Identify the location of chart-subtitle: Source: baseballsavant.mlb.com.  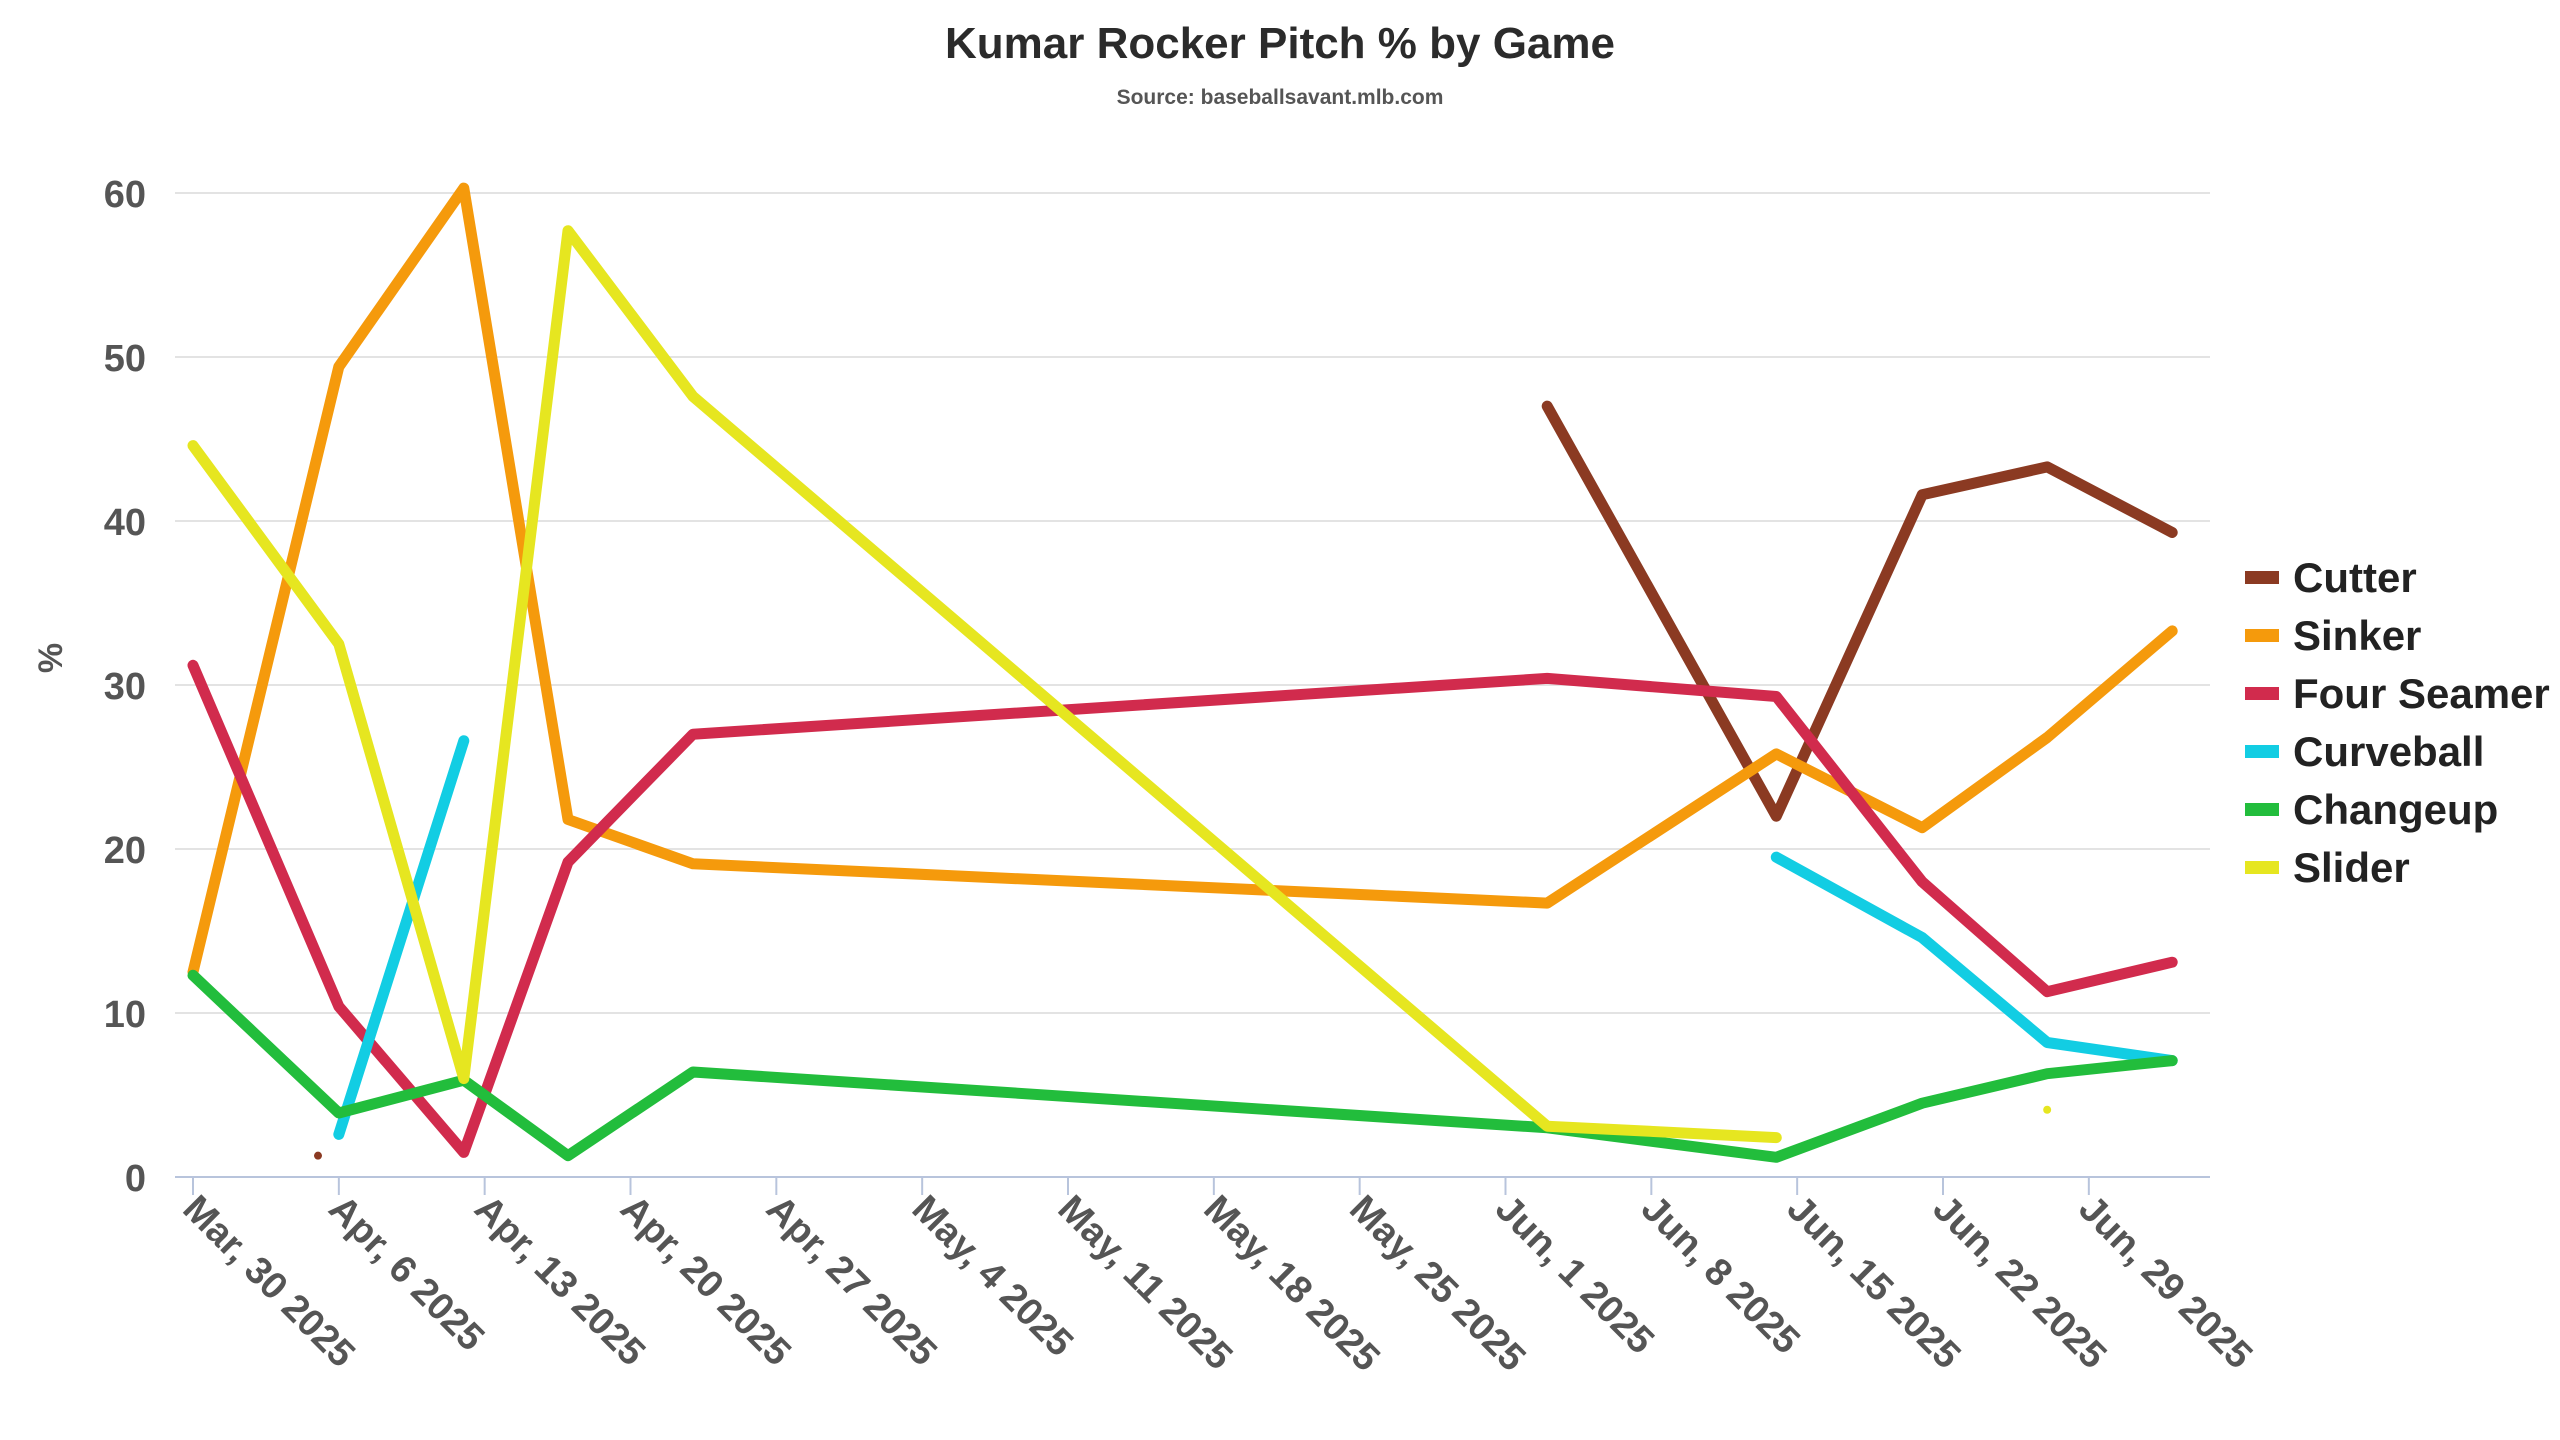
(1280, 97).